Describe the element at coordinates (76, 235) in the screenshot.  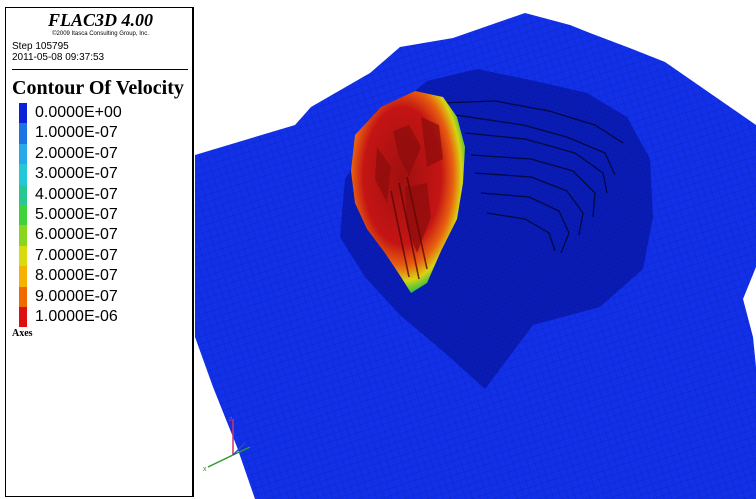
I see `legend-label: 6.0000E-07` at that location.